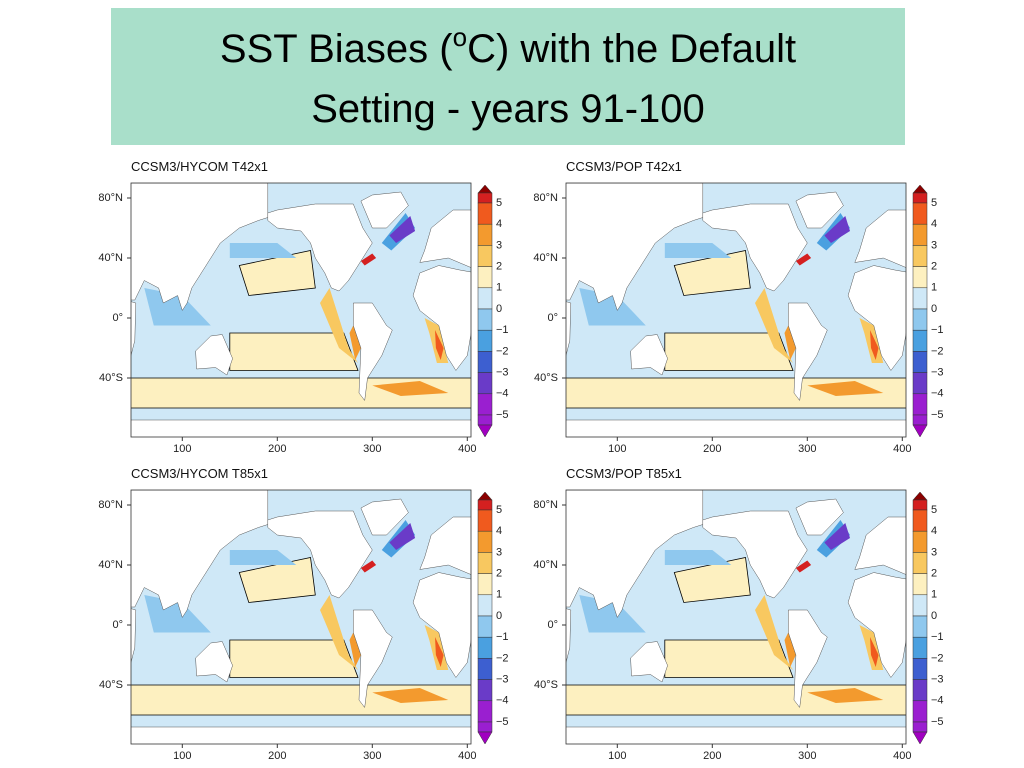  Describe the element at coordinates (502, 373) in the screenshot. I see `colorbar-label: −3` at that location.